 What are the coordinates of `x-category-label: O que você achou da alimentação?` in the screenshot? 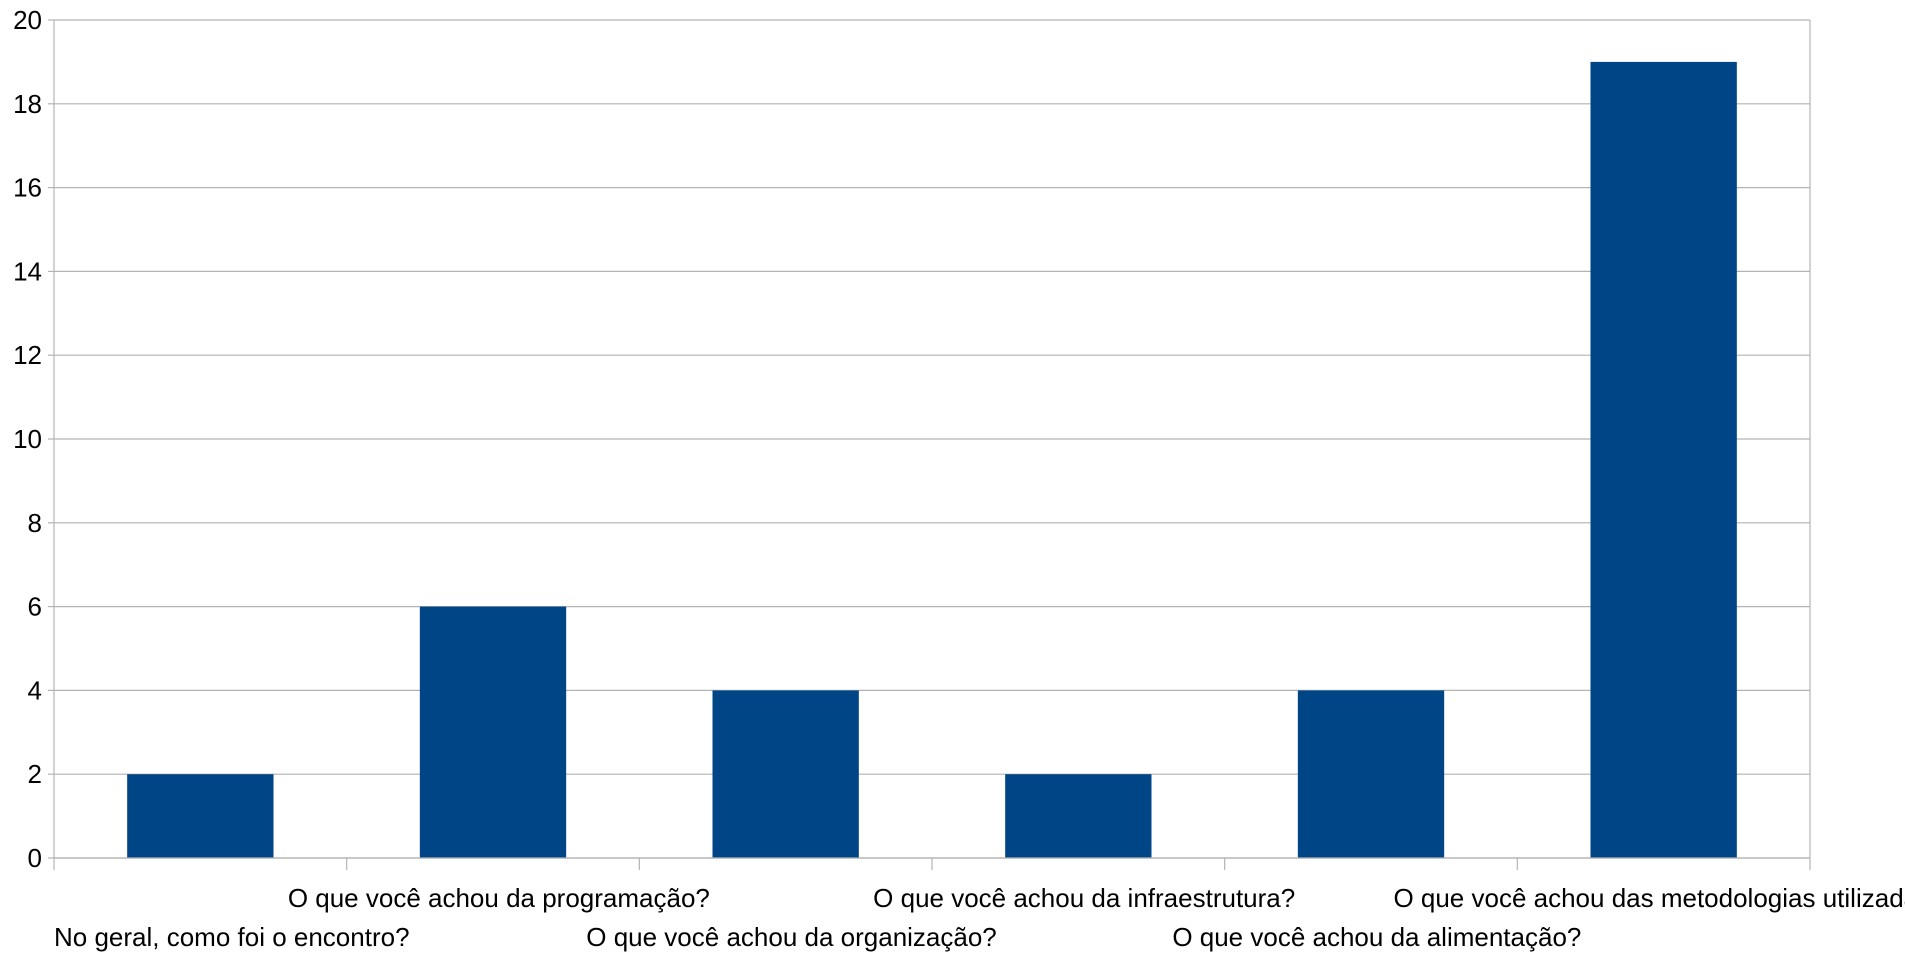 It's located at (1376, 937).